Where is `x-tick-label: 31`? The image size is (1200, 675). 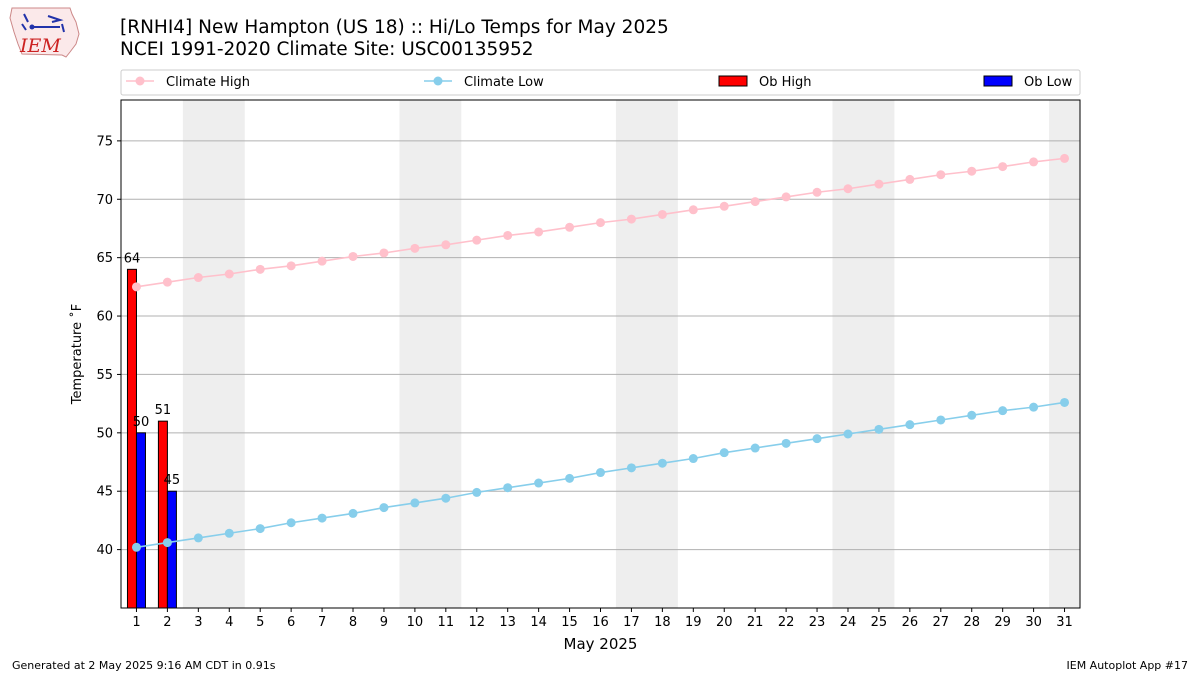 x-tick-label: 31 is located at coordinates (1064, 622).